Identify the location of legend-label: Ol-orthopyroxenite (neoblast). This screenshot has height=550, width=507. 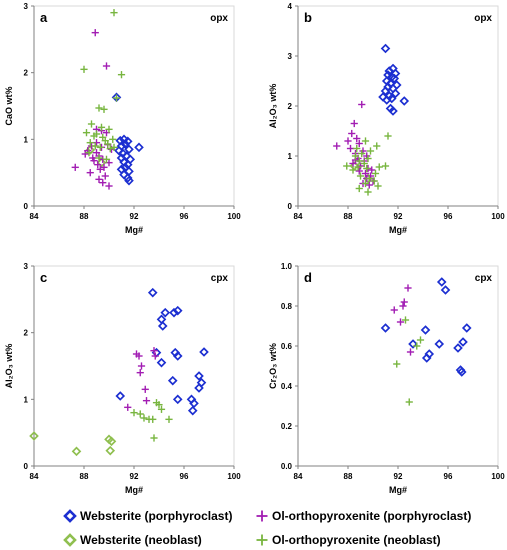
(356, 540).